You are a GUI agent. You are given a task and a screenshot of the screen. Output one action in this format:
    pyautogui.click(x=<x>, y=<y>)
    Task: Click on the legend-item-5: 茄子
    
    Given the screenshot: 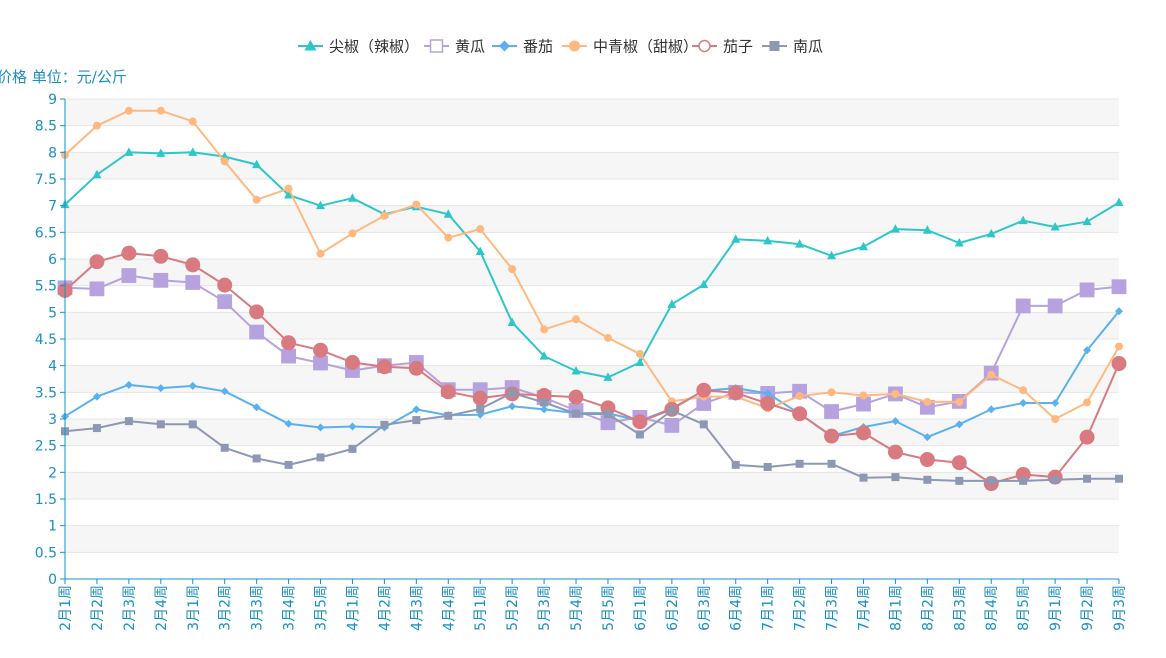 What is the action you would take?
    pyautogui.click(x=722, y=47)
    